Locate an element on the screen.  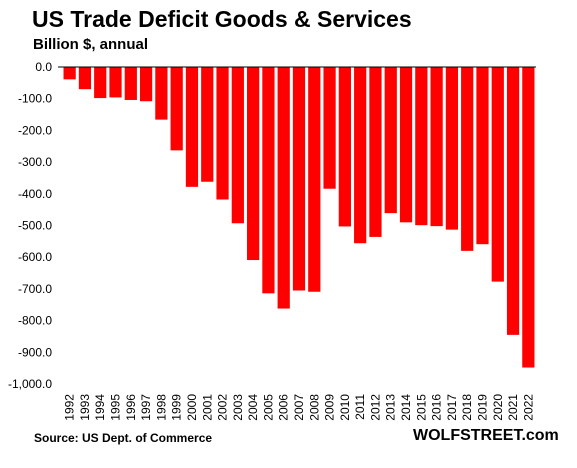
y-tick-label: -400.0 is located at coordinates (35, 194).